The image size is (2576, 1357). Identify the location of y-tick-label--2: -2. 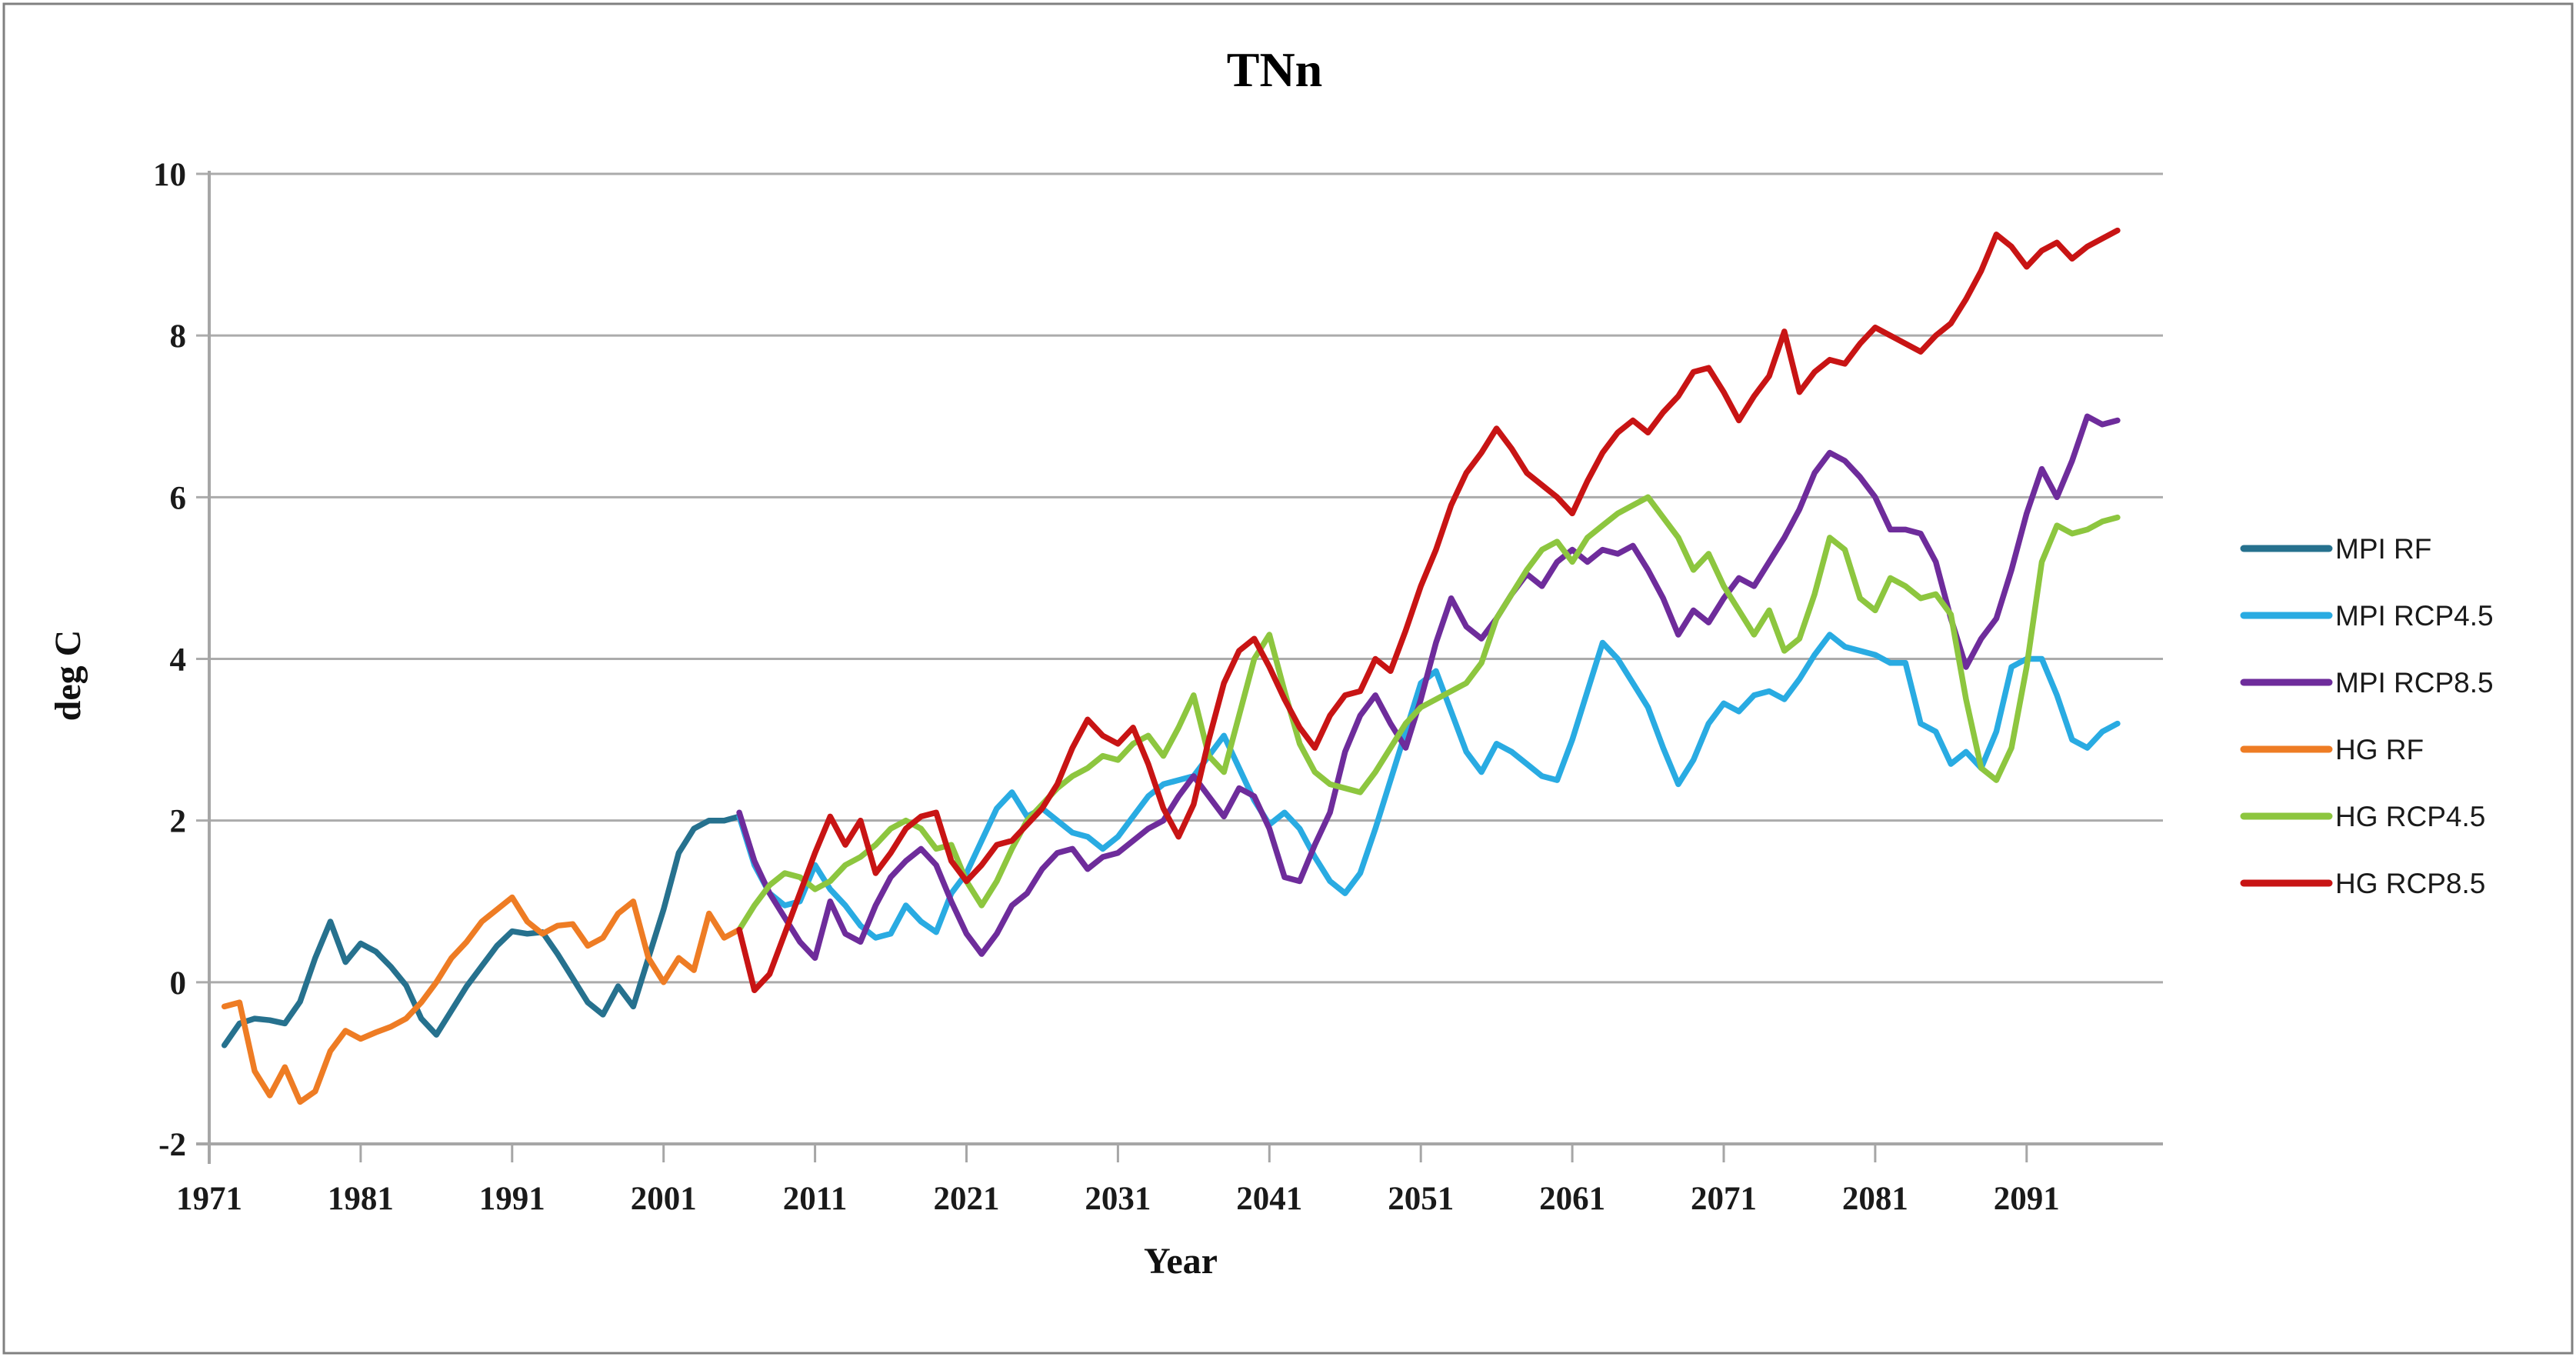
(172, 1145).